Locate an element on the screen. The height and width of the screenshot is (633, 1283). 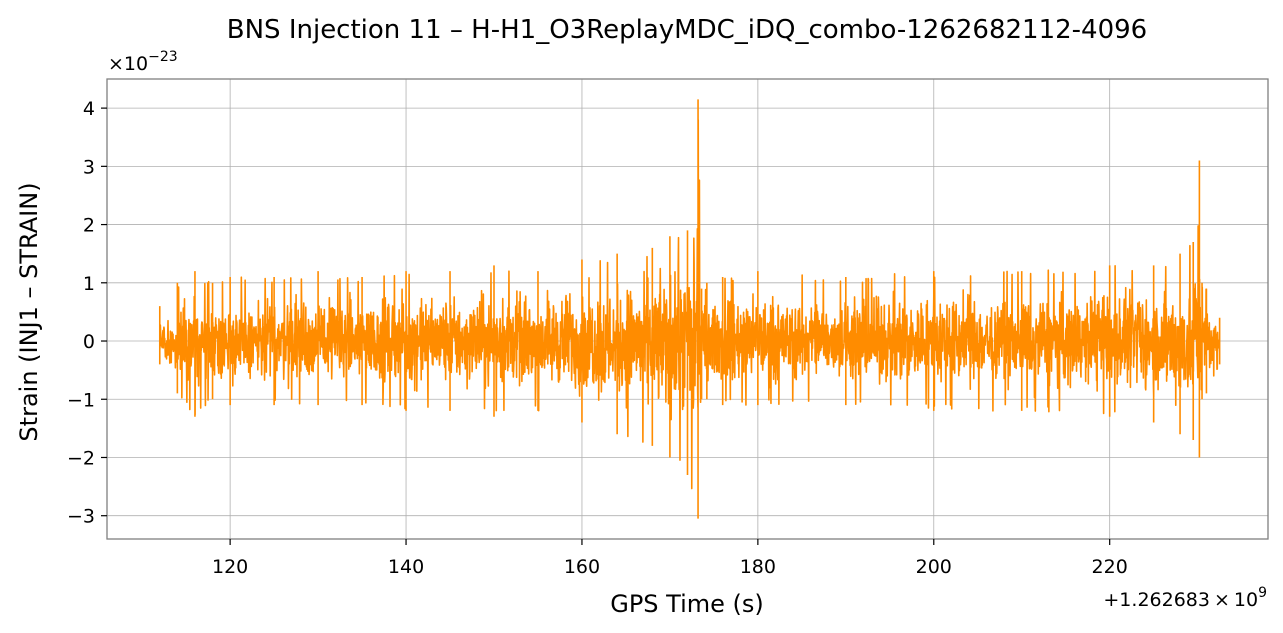
y-tick-label: 3 is located at coordinates (89, 167).